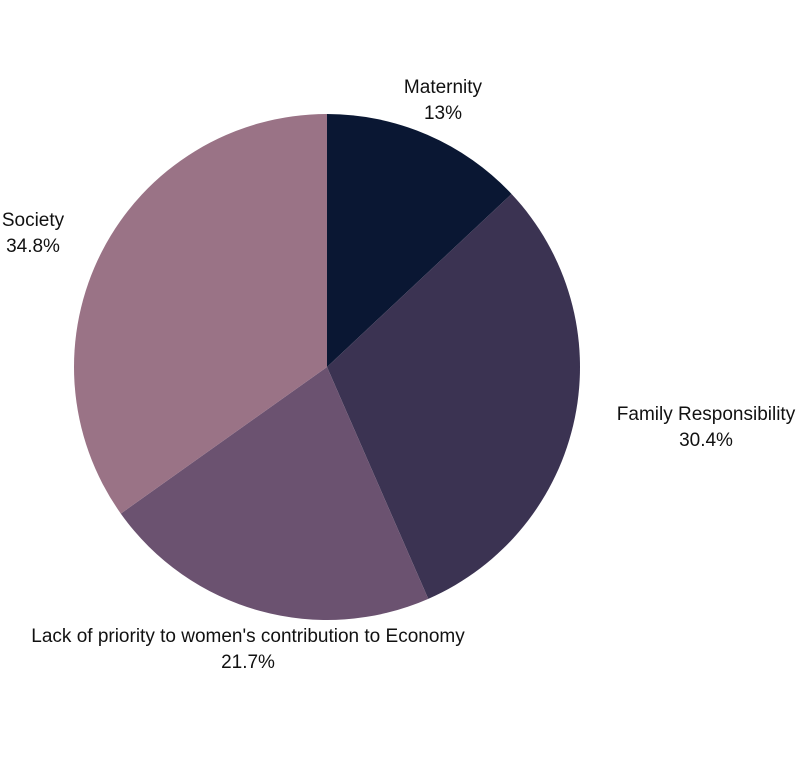 The width and height of the screenshot is (805, 764). What do you see at coordinates (443, 113) in the screenshot?
I see `slice-value-label-1: 13%` at bounding box center [443, 113].